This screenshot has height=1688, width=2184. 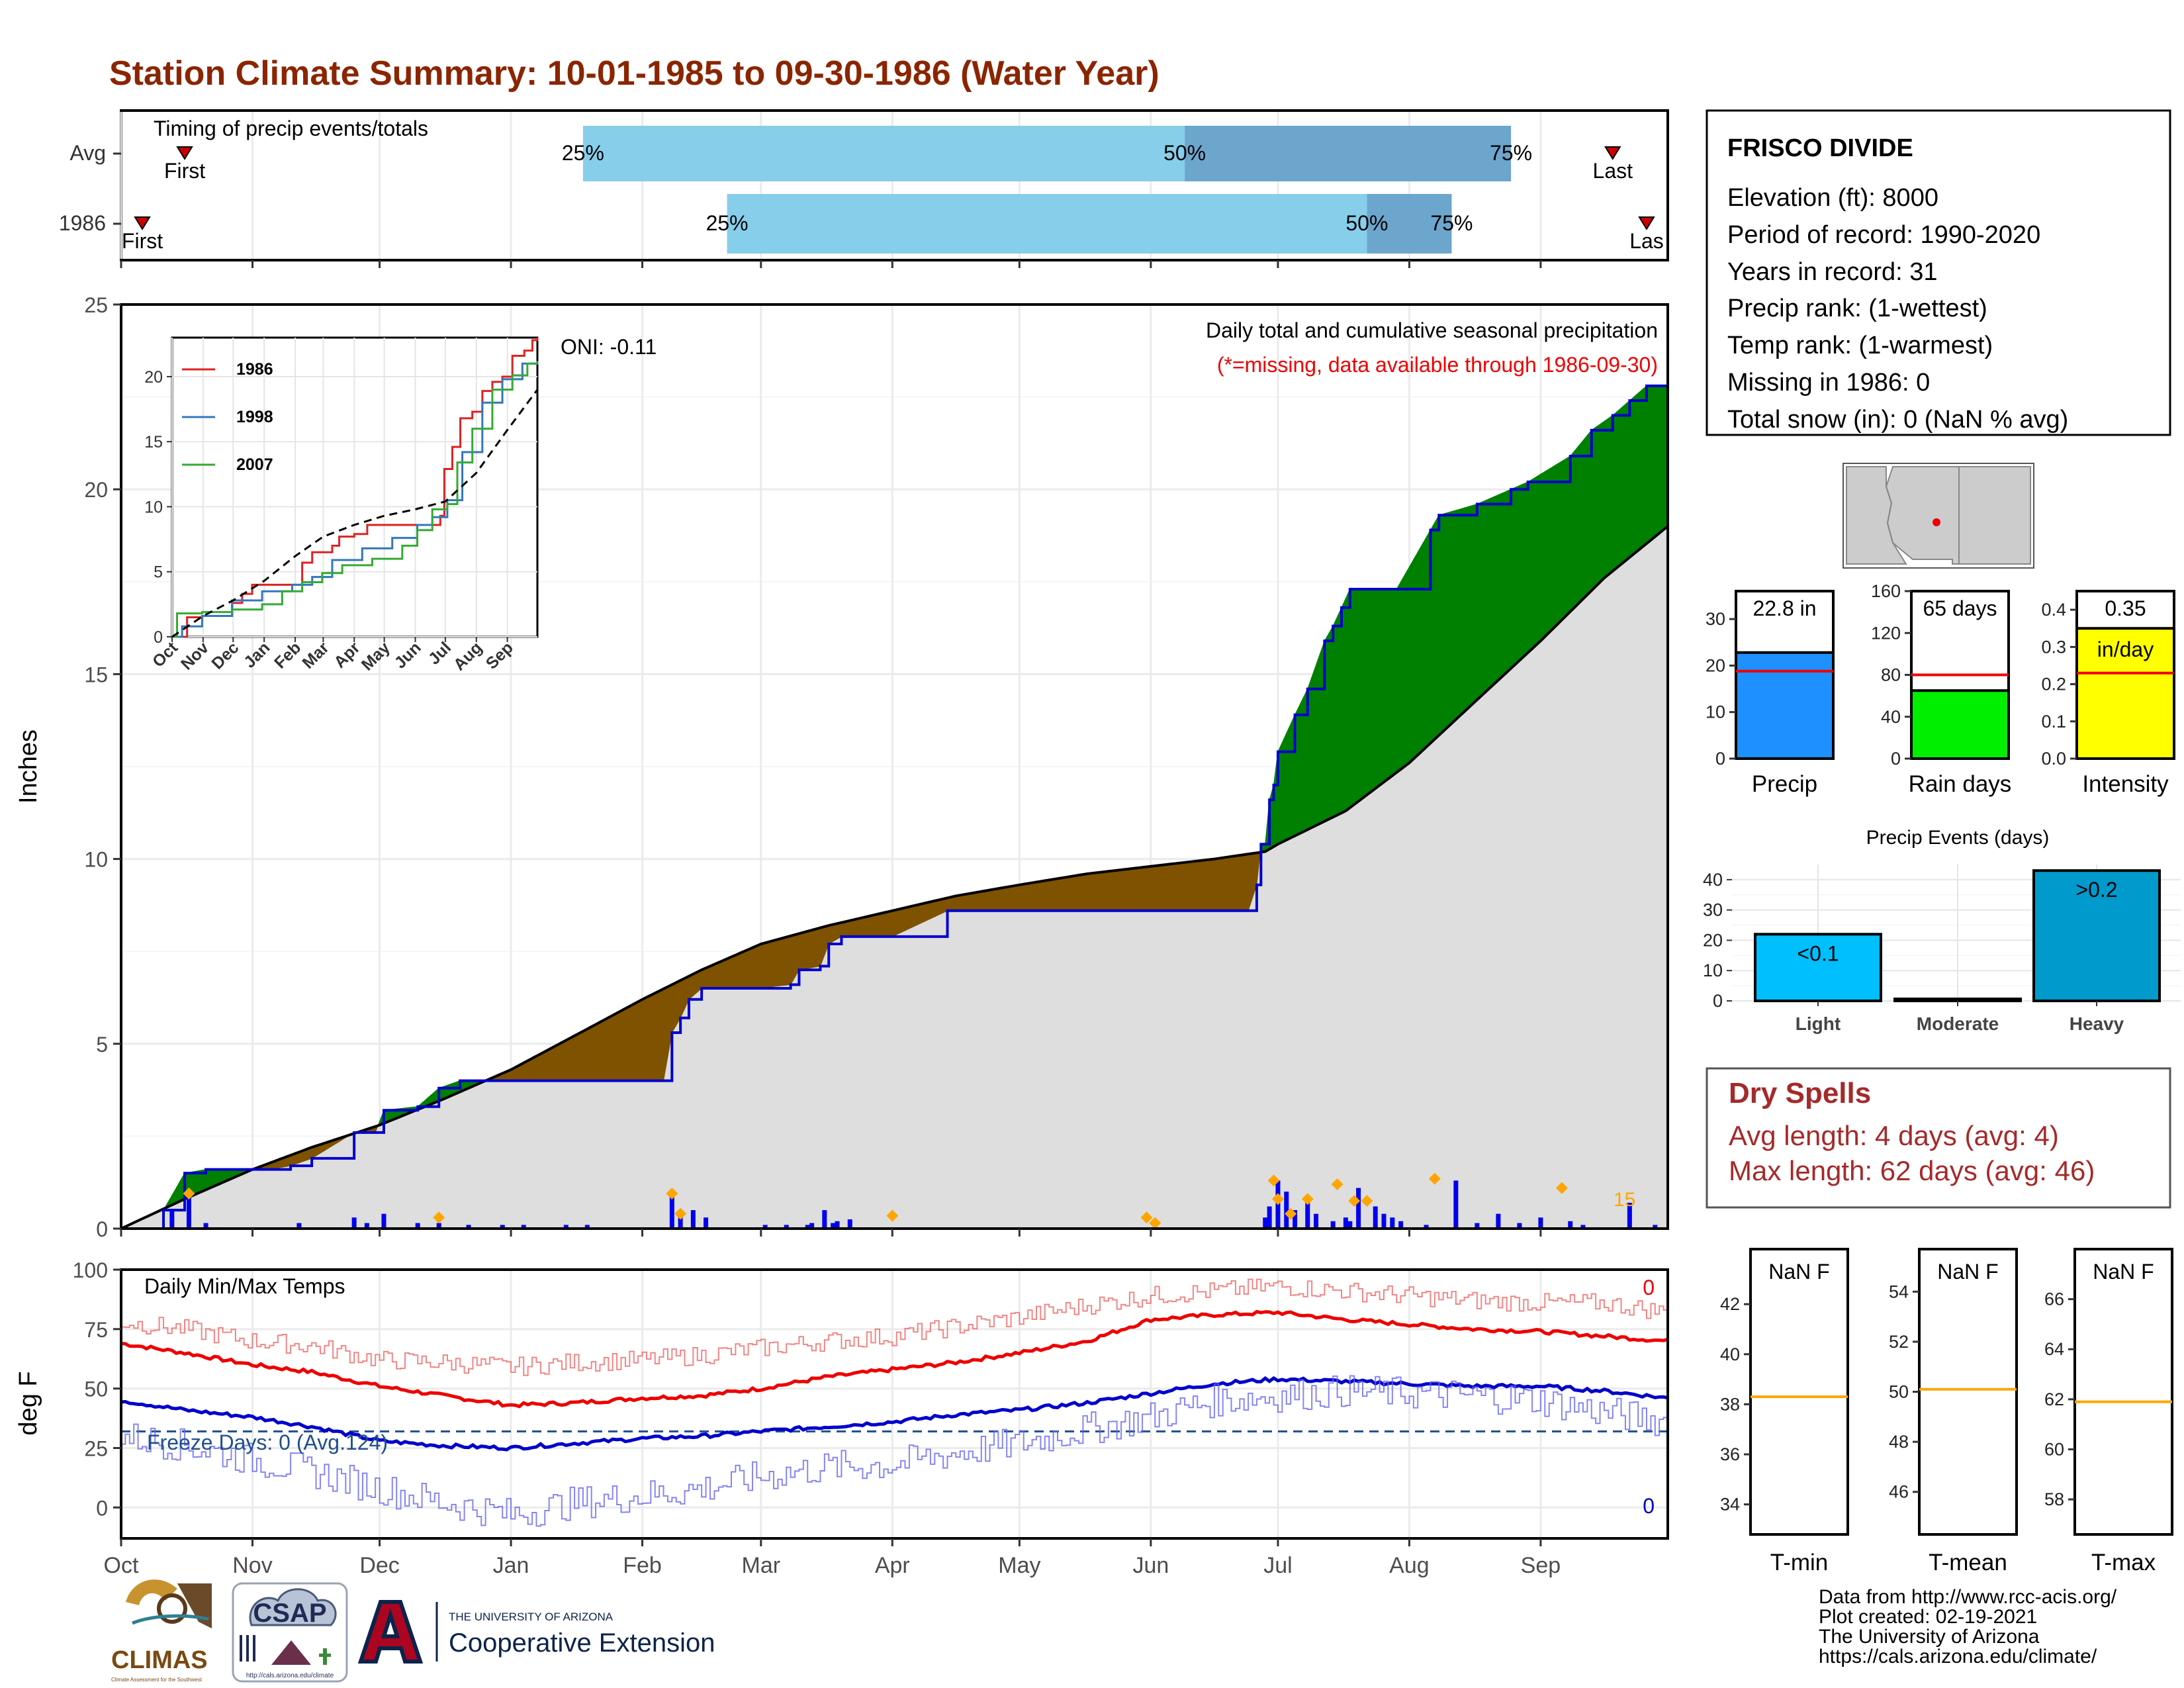 What do you see at coordinates (1960, 784) in the screenshot?
I see `summary-bar-x-label: Rain days` at bounding box center [1960, 784].